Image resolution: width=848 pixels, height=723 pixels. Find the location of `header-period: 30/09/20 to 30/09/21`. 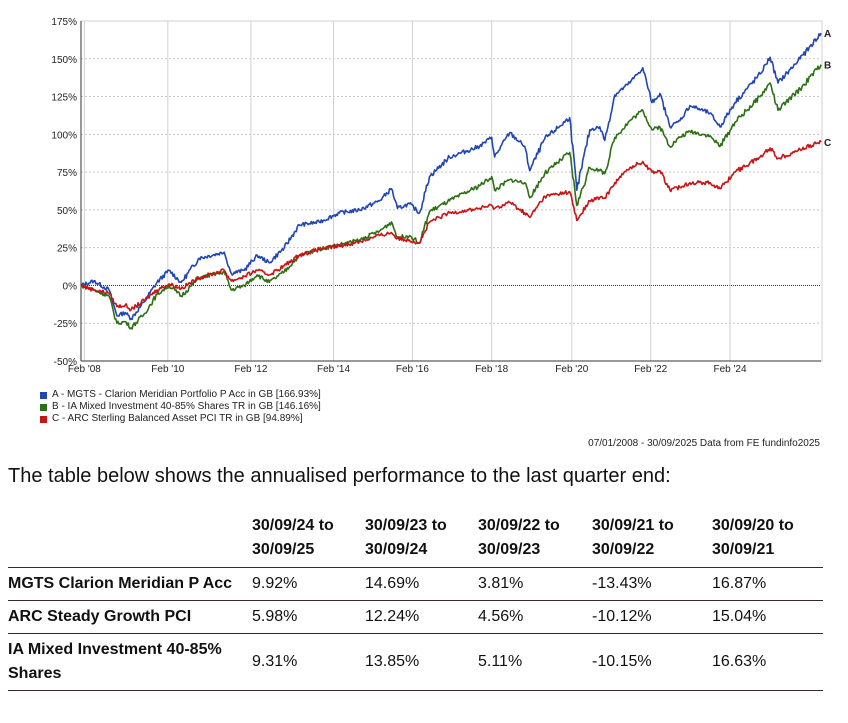

header-period: 30/09/20 to 30/09/21 is located at coordinates (753, 537).